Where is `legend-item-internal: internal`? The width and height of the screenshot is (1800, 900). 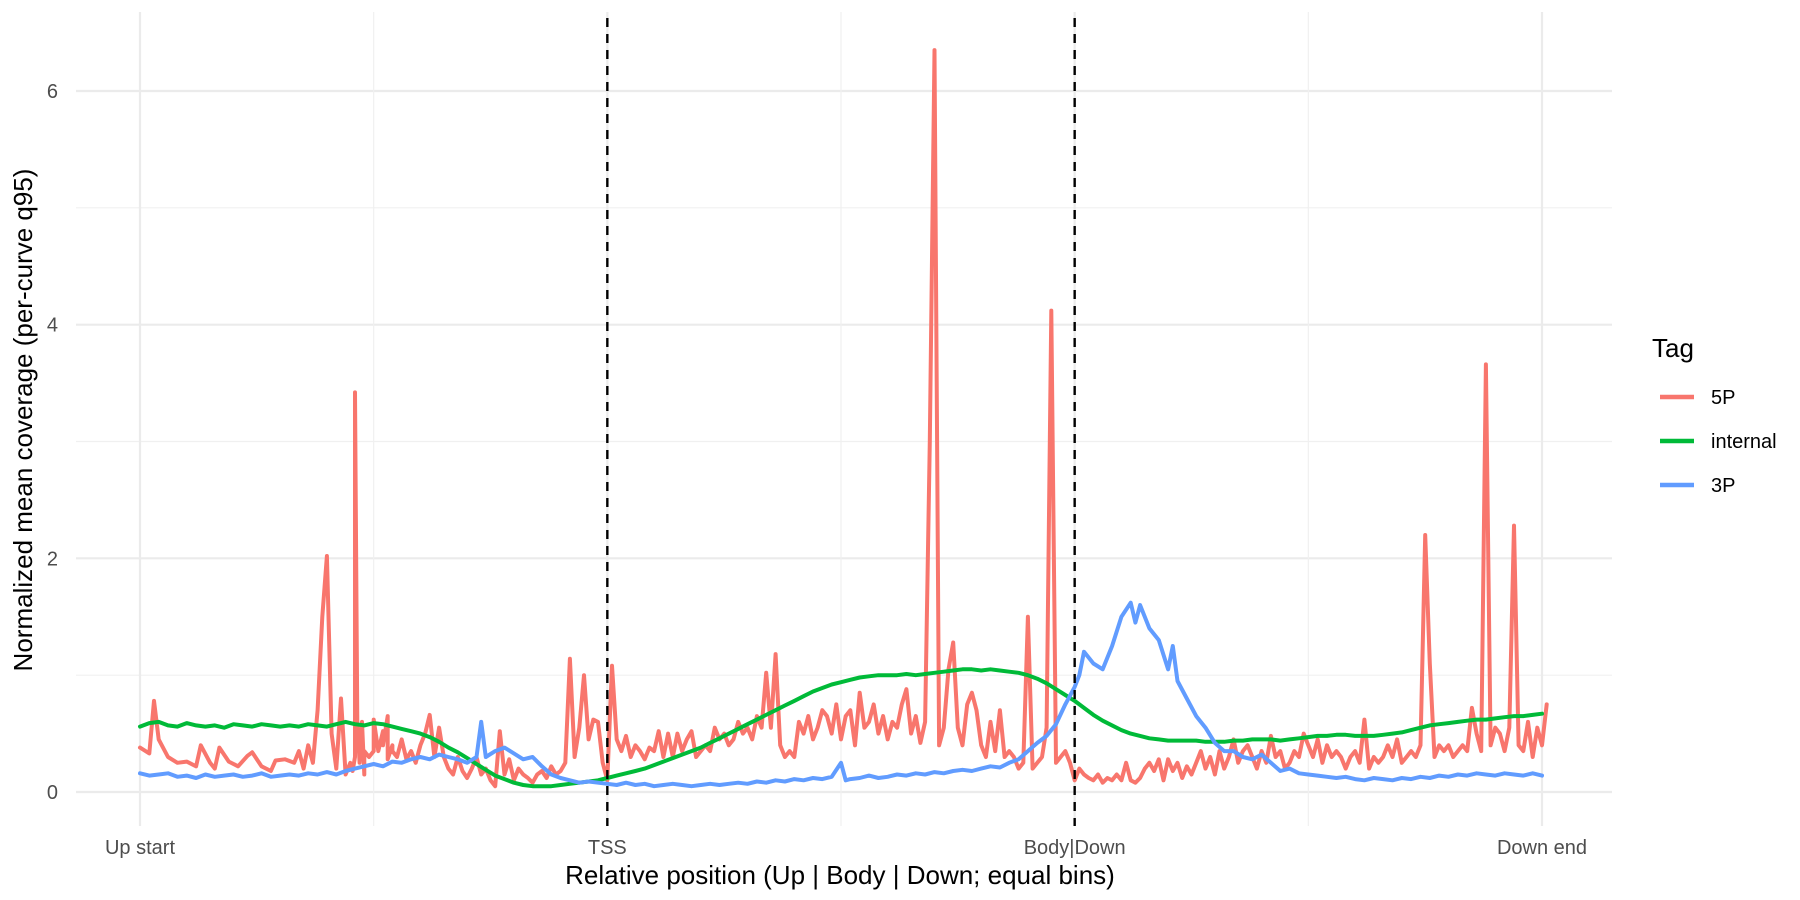
legend-item-internal: internal is located at coordinates (1718, 442).